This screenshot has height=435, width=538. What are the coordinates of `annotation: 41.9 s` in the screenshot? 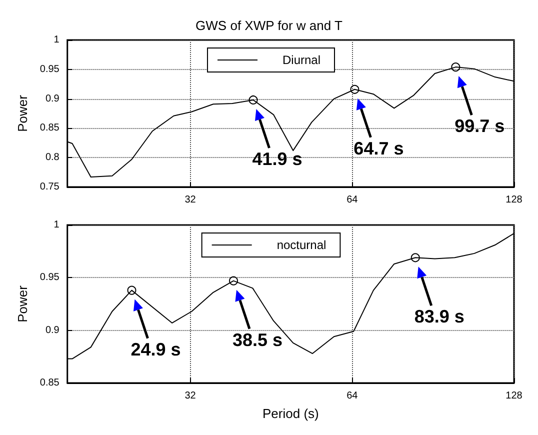 It's located at (277, 158).